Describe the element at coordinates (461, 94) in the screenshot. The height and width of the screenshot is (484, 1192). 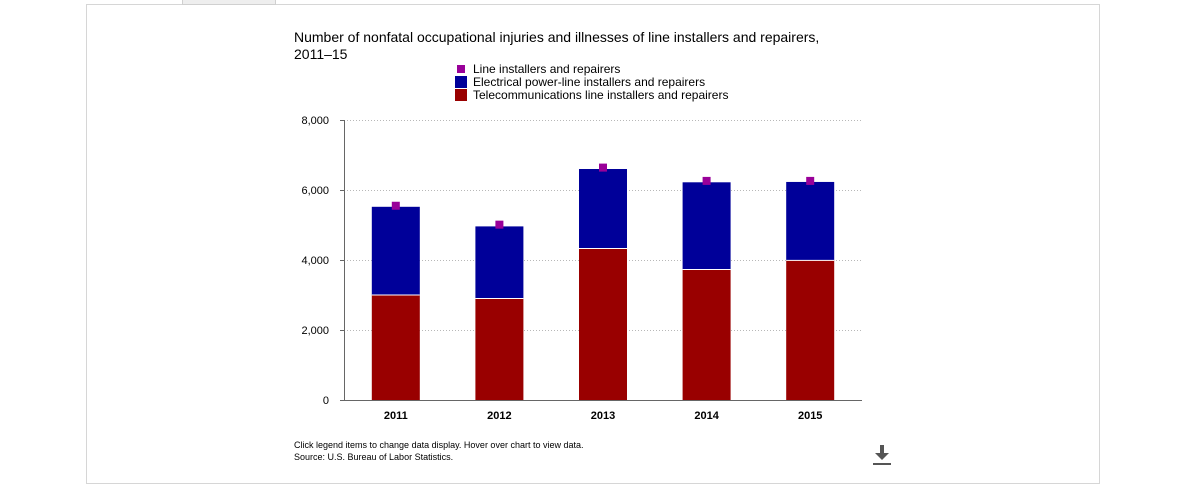
I see `legend-swatch-telecom` at that location.